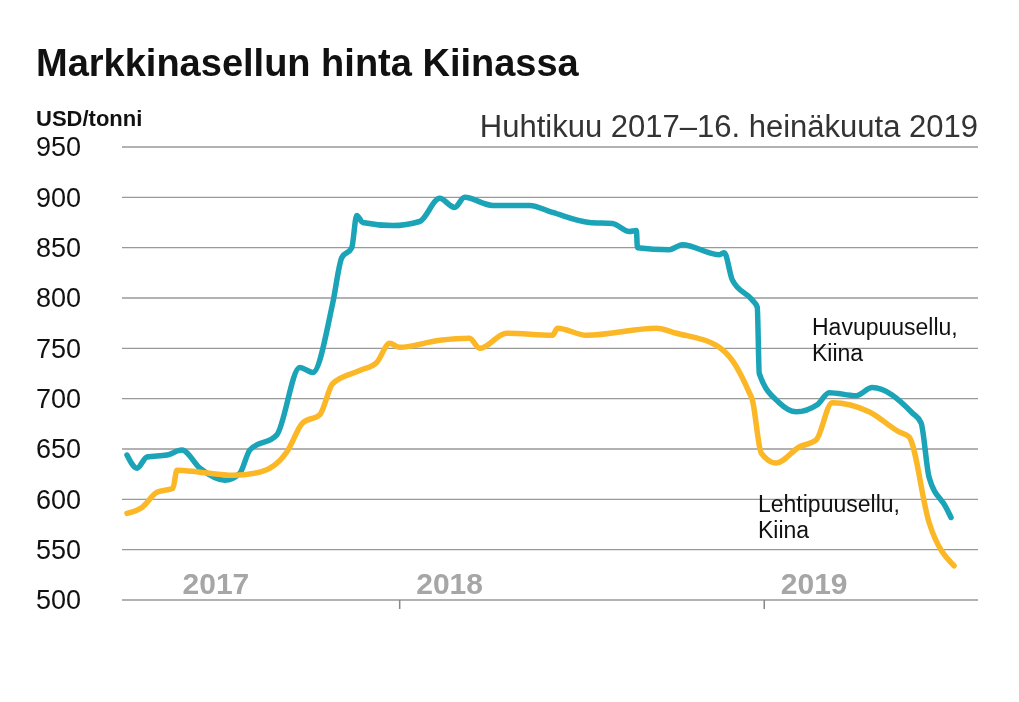 The width and height of the screenshot is (1019, 702). What do you see at coordinates (59, 348) in the screenshot?
I see `y-tick-label: 750` at bounding box center [59, 348].